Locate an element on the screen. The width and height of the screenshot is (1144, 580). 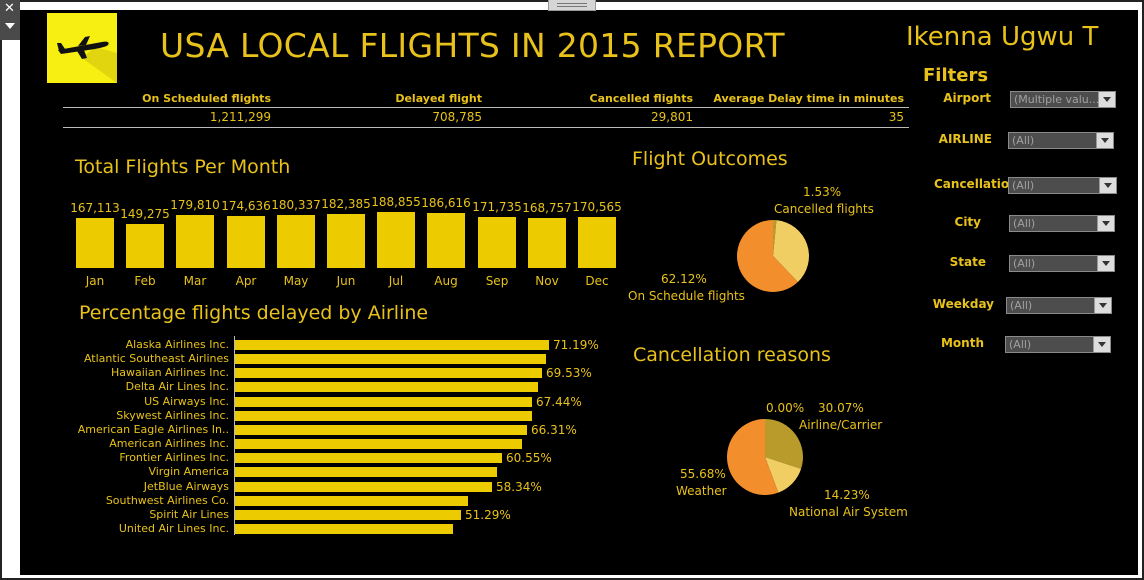
airline-label: United Air Lines Inc. is located at coordinates (173, 528).